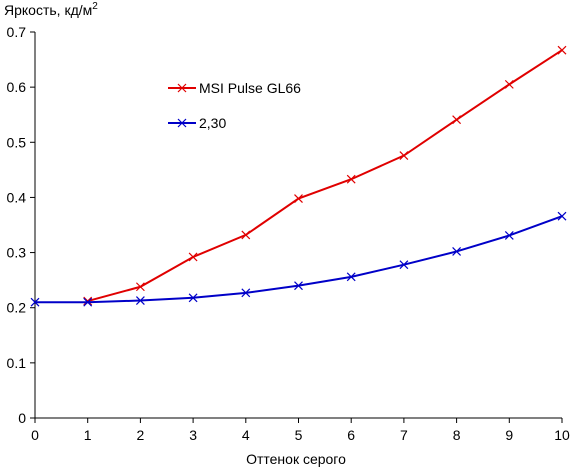 This screenshot has height=468, width=570. I want to click on data-point-marker: 8: 0.541, so click(457, 120).